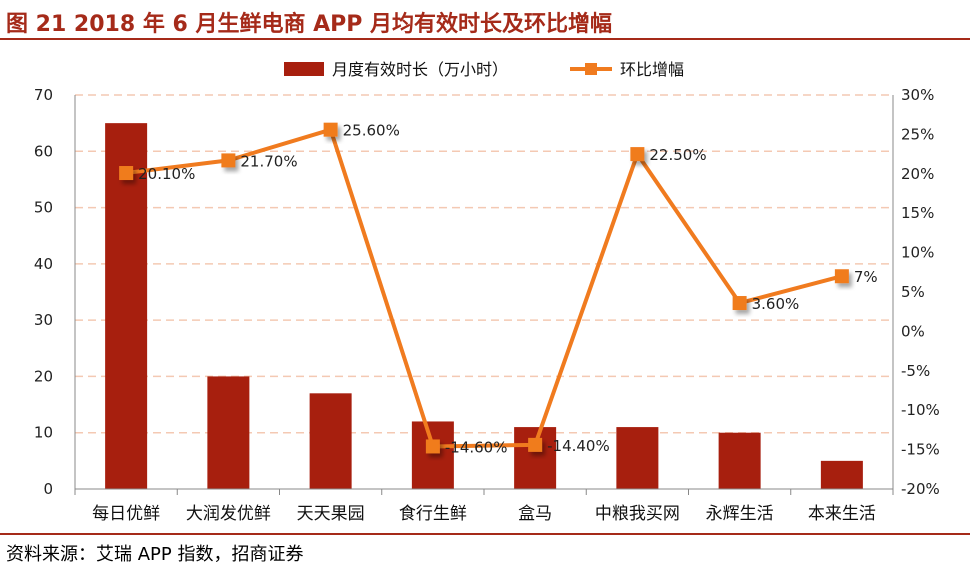 The image size is (970, 571). I want to click on legend: 月度有效时长（万小时） 环比增幅, so click(484, 69).